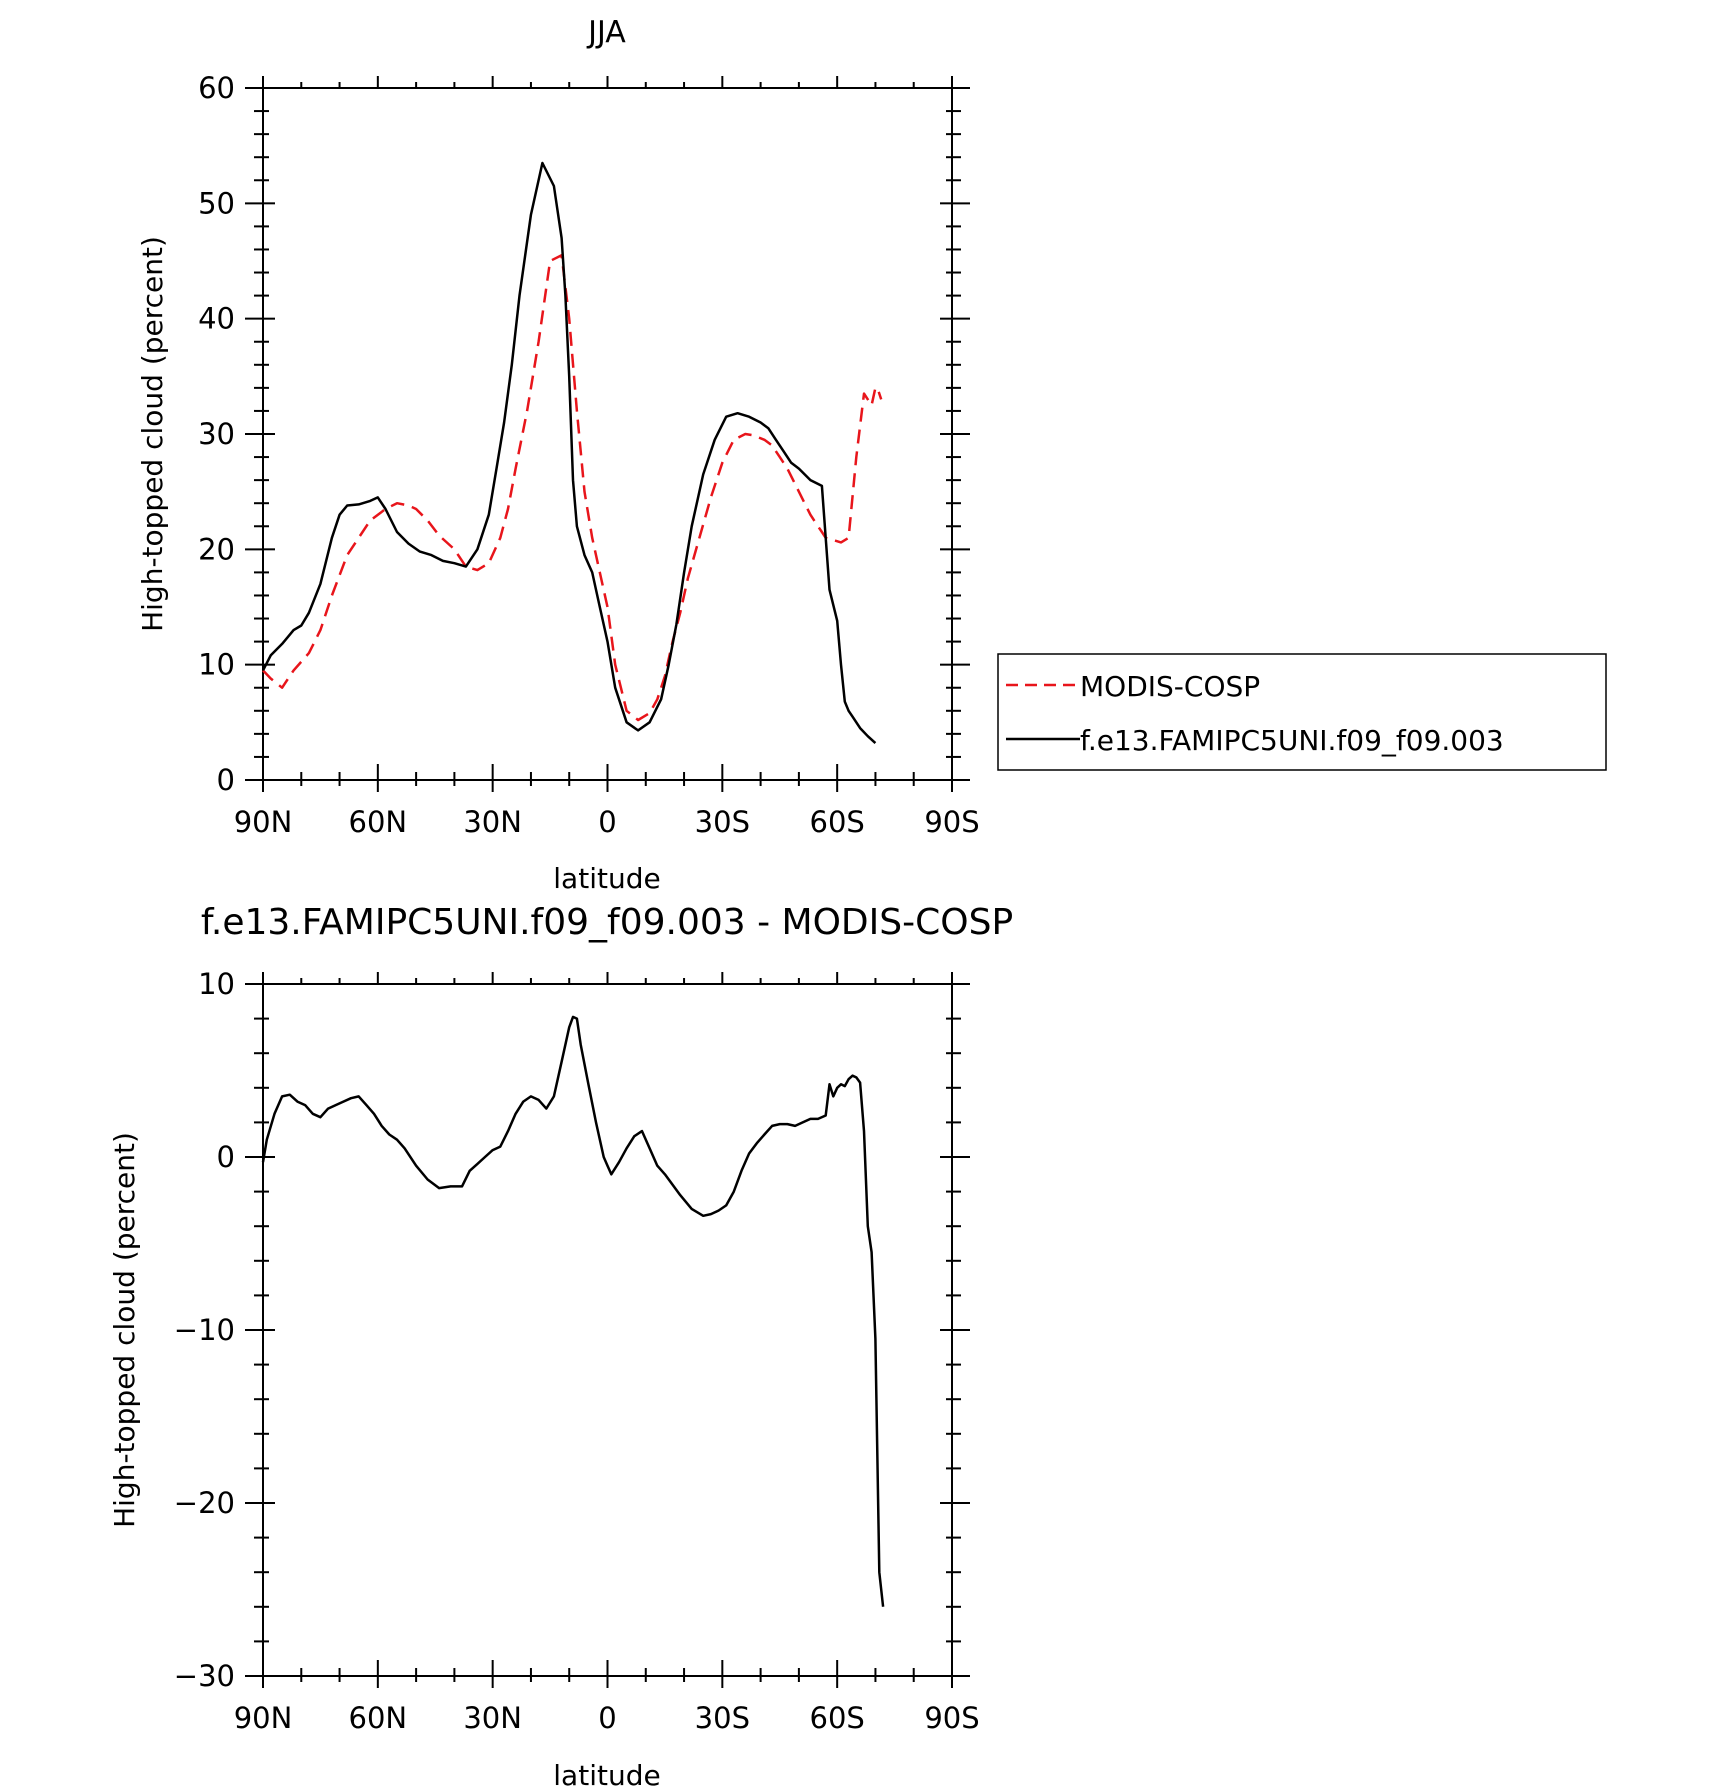 The width and height of the screenshot is (1710, 1789). I want to click on top-x-axis-label: latitude, so click(606, 878).